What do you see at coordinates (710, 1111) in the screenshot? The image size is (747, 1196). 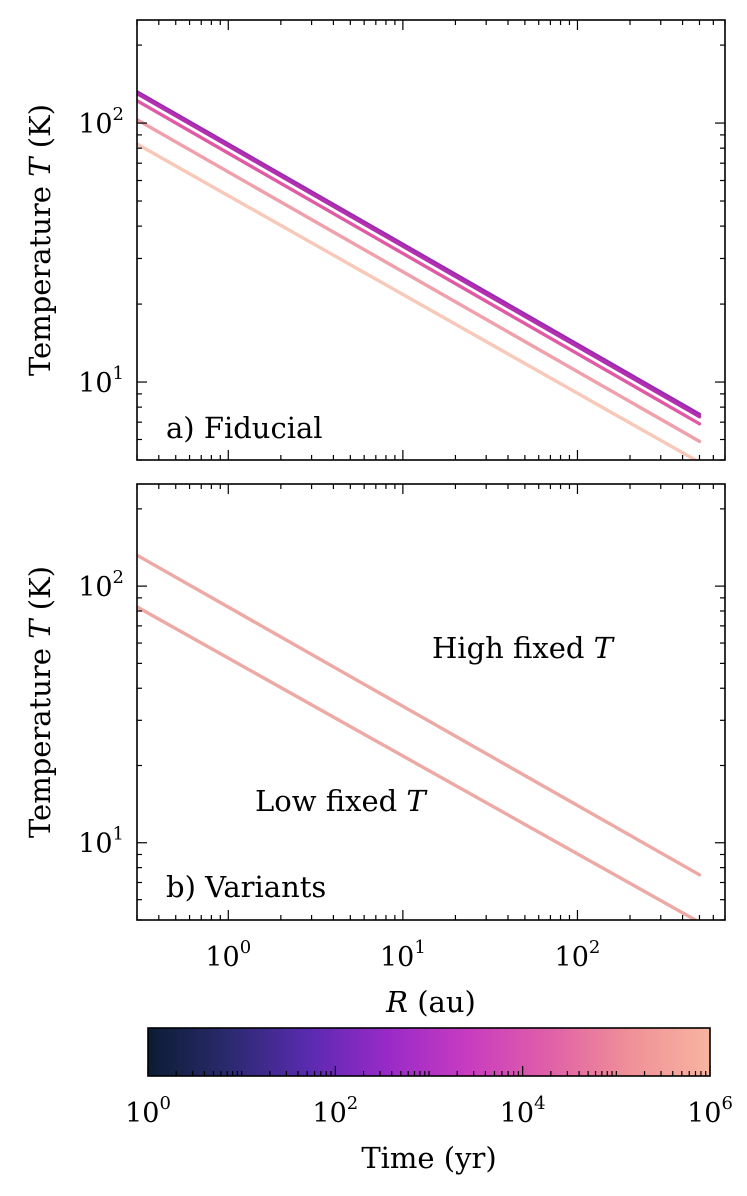 I see `colorbar-tick-label: 10⁶` at bounding box center [710, 1111].